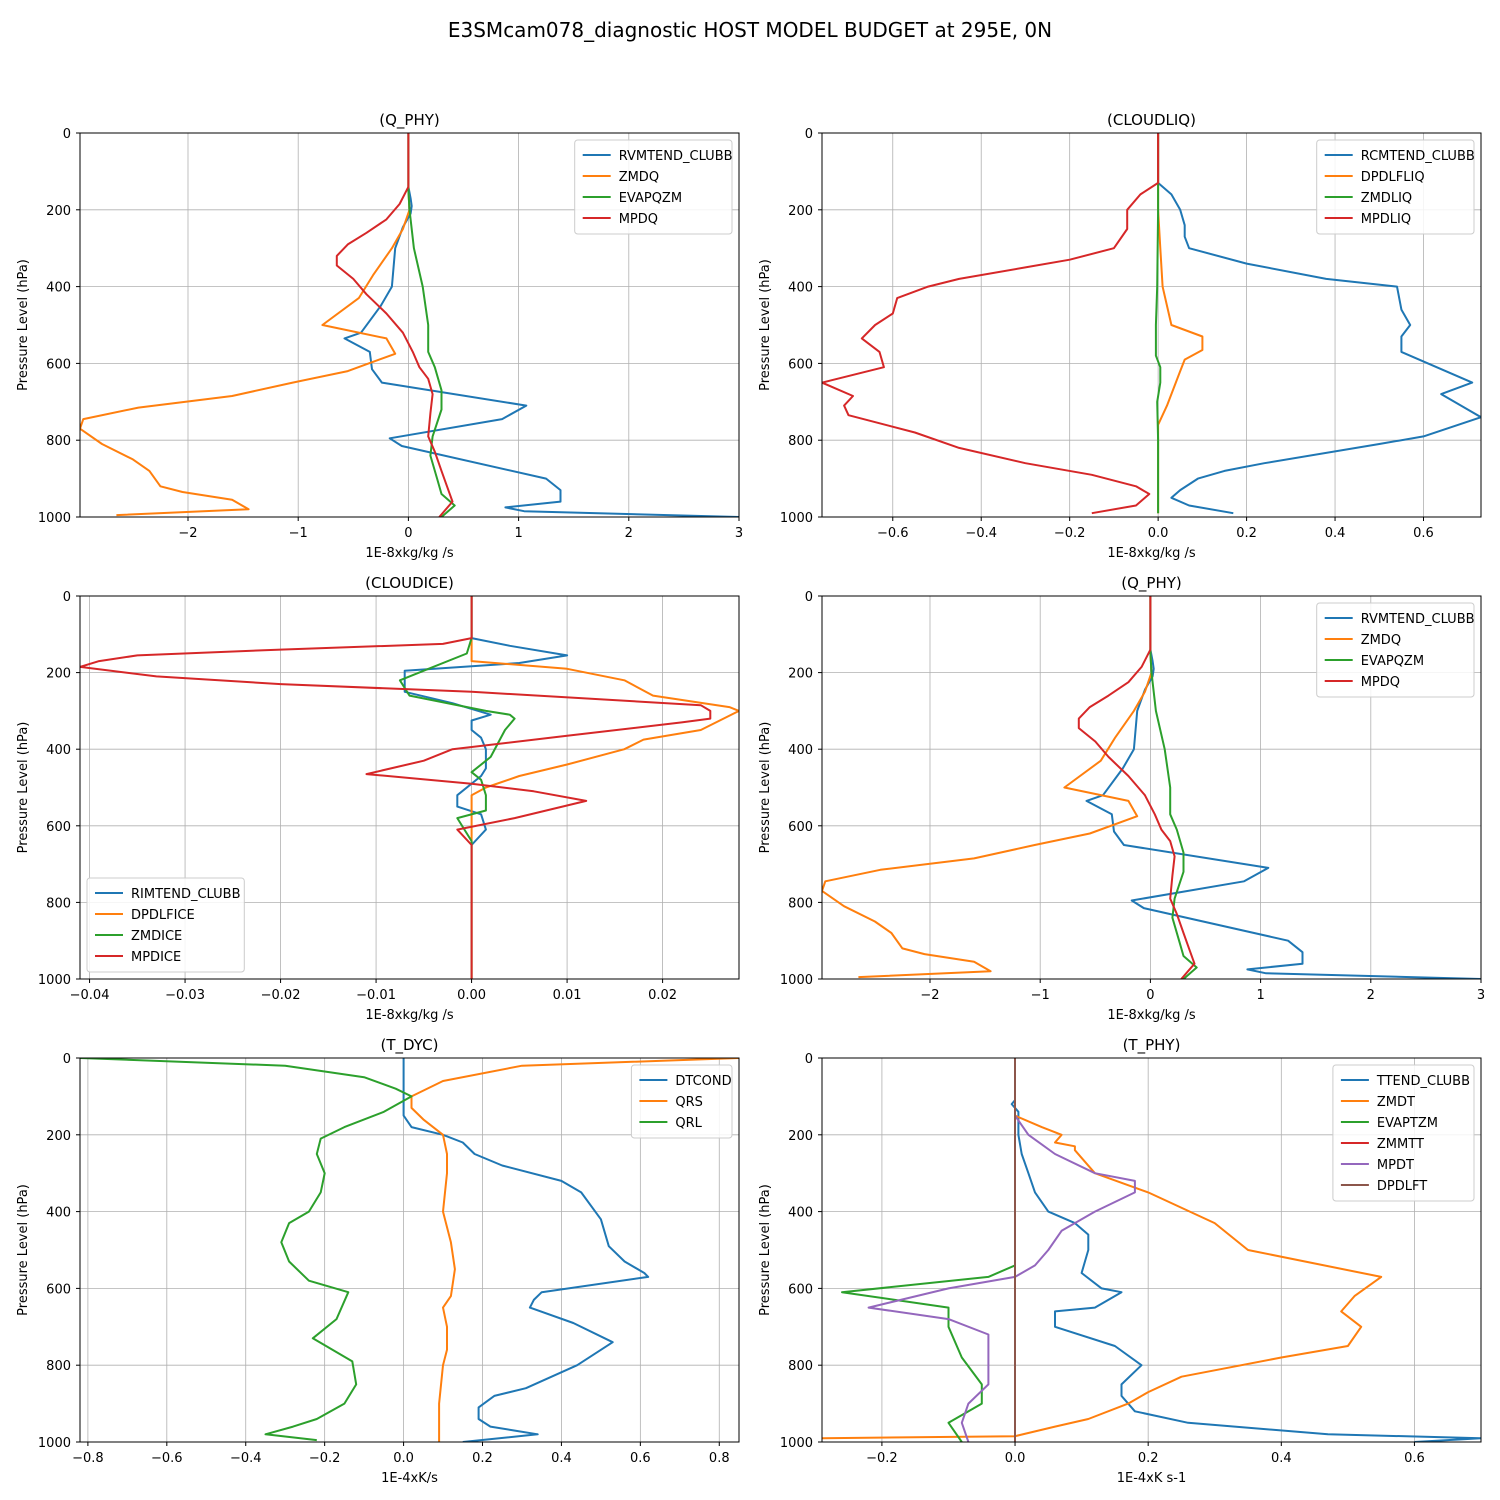  I want to click on series-line-zmdliq, so click(1158, 323).